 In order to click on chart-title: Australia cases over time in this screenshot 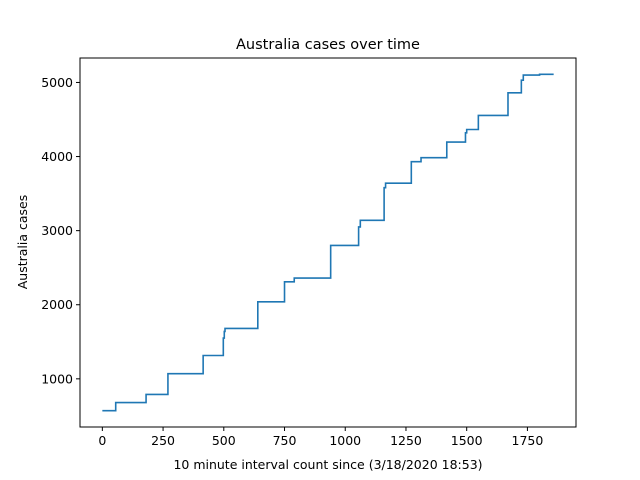, I will do `click(328, 45)`.